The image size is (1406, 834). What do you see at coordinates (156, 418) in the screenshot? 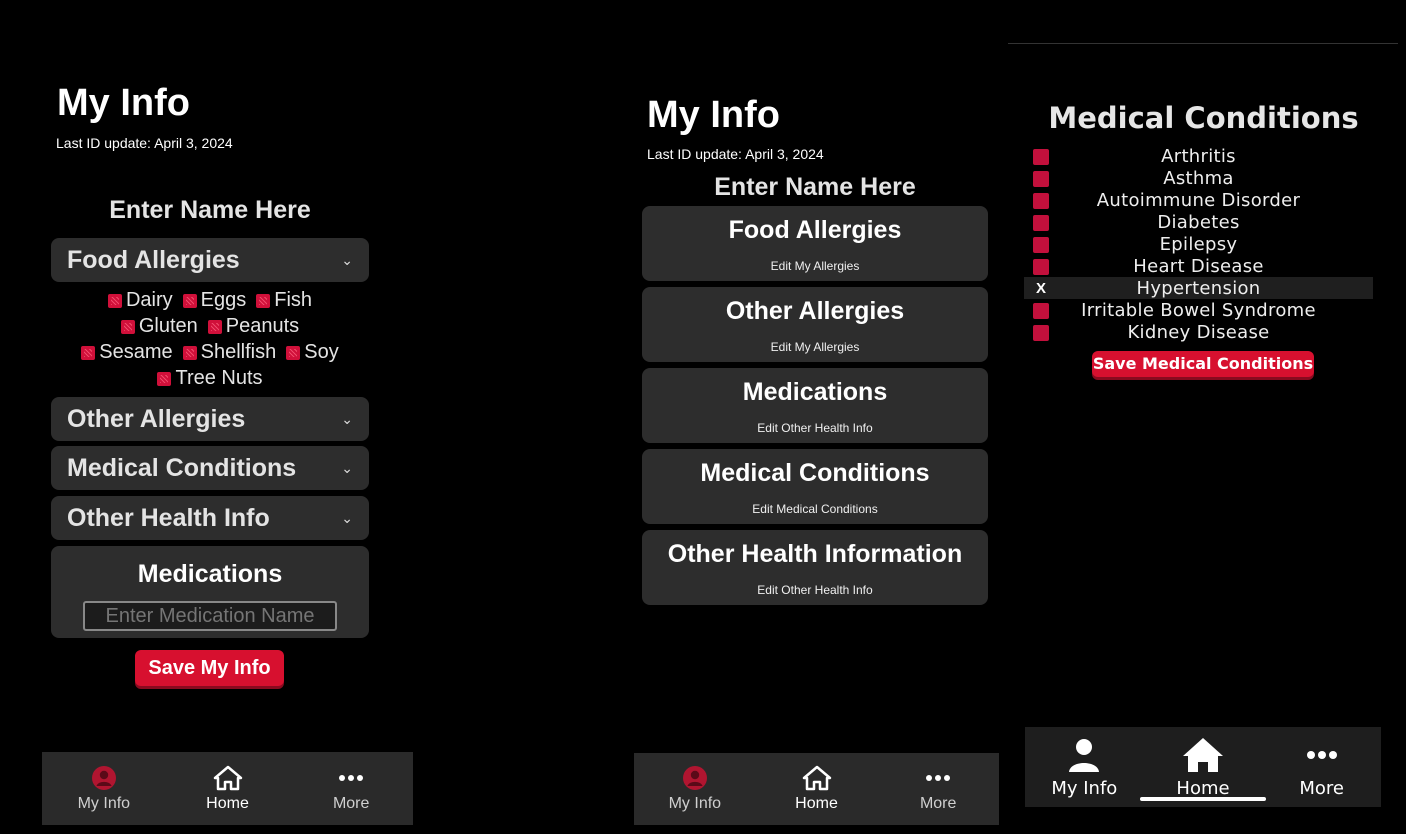
I see `section-label: Other Allergies` at bounding box center [156, 418].